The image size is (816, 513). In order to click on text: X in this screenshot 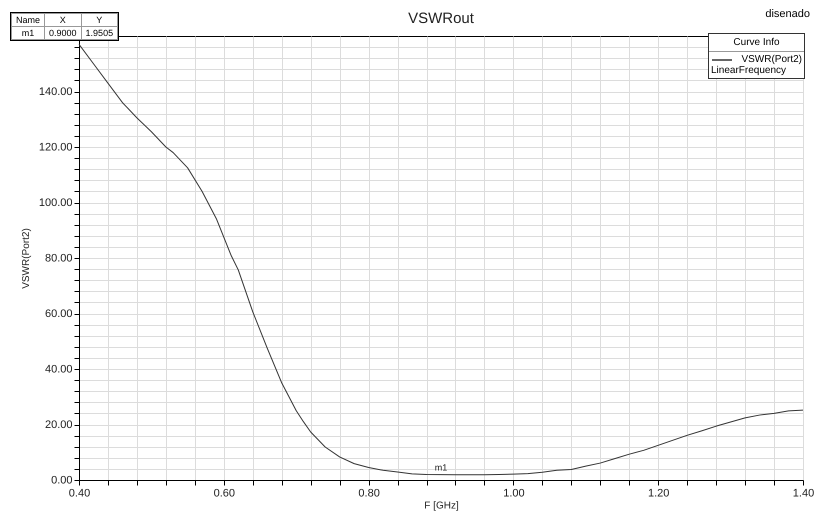, I will do `click(63, 20)`.